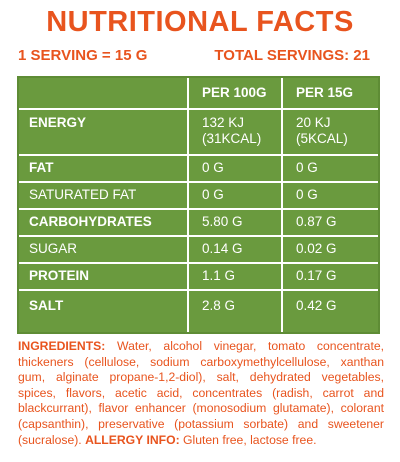 This screenshot has height=462, width=400. What do you see at coordinates (329, 132) in the screenshot?
I see `energy-per-15g: 20 KJ (5KCAL)` at bounding box center [329, 132].